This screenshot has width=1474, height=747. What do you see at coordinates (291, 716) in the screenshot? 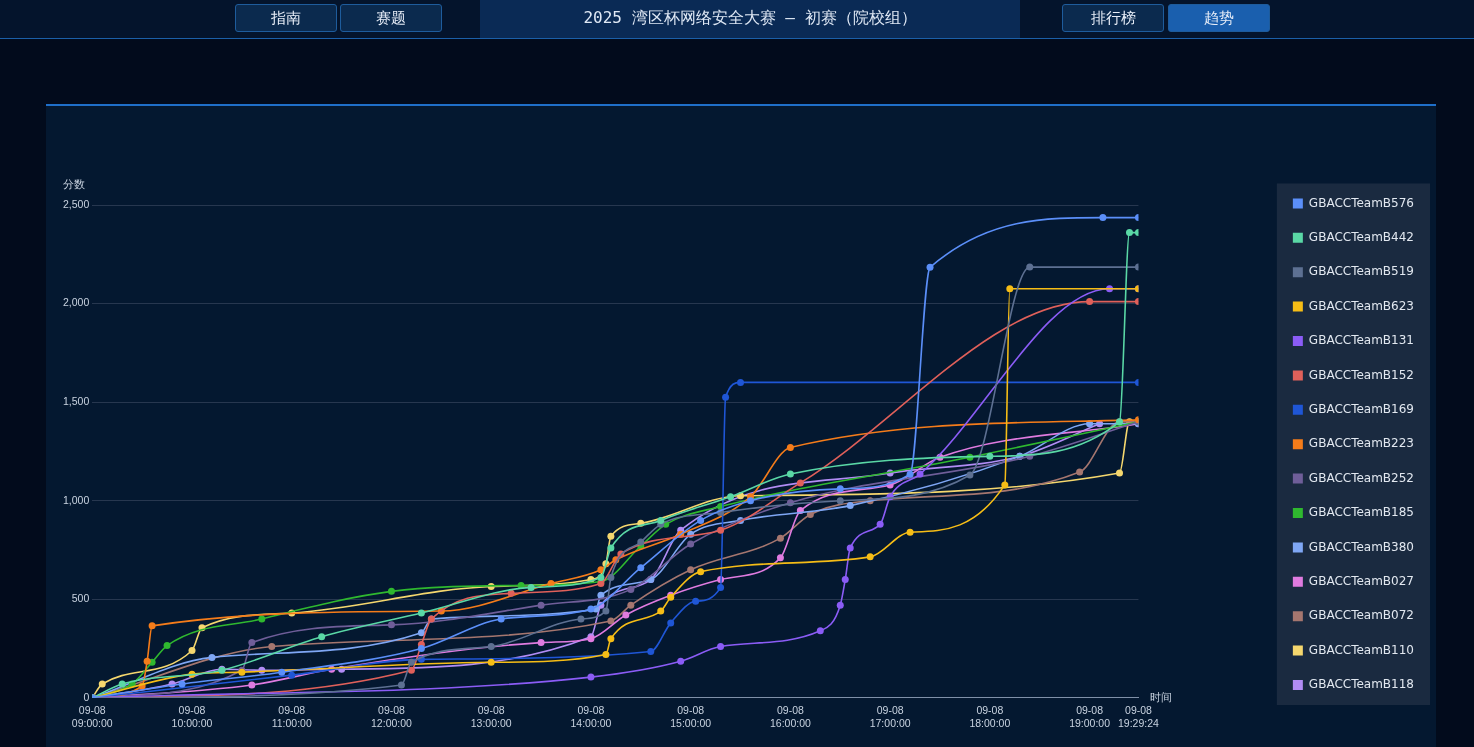
I see `x-tick-label: 09-08 11:00:00` at bounding box center [291, 716].